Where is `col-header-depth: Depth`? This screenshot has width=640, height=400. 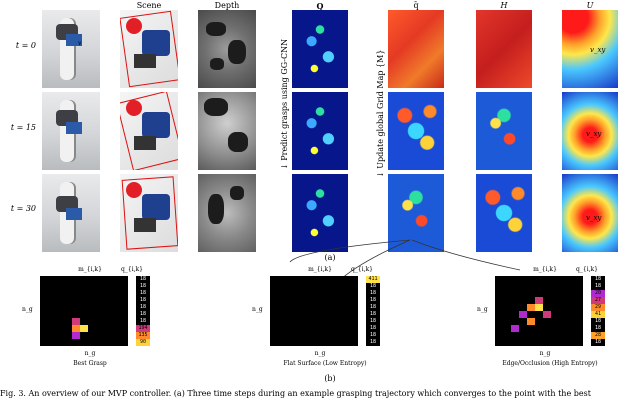
col-header-depth: Depth is located at coordinates (227, 5).